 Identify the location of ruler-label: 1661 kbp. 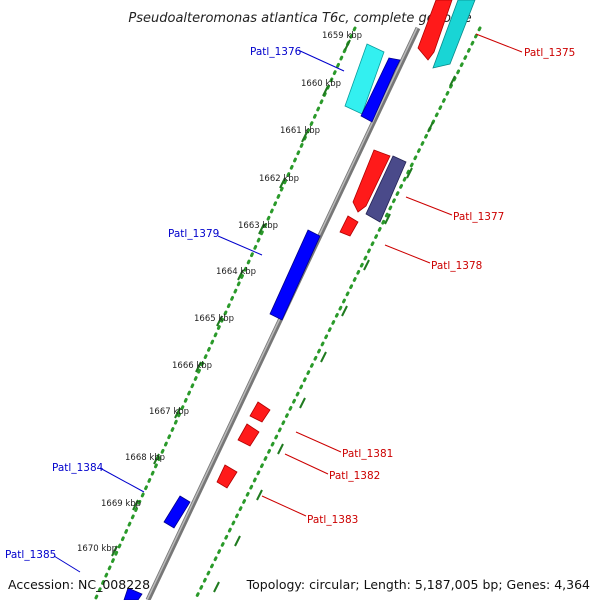
(300, 131).